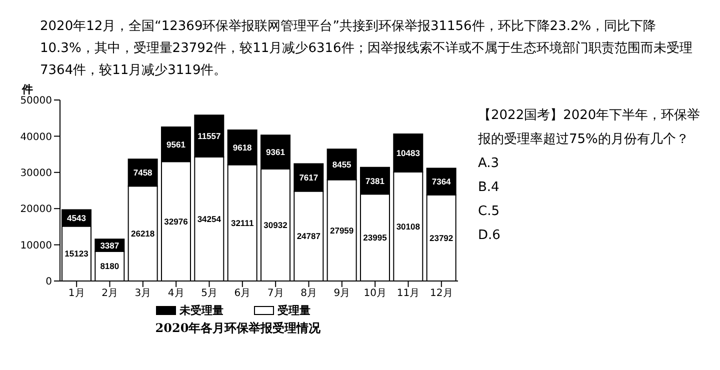 The height and width of the screenshot is (370, 720). I want to click on x-tick-label: 4月, so click(176, 294).